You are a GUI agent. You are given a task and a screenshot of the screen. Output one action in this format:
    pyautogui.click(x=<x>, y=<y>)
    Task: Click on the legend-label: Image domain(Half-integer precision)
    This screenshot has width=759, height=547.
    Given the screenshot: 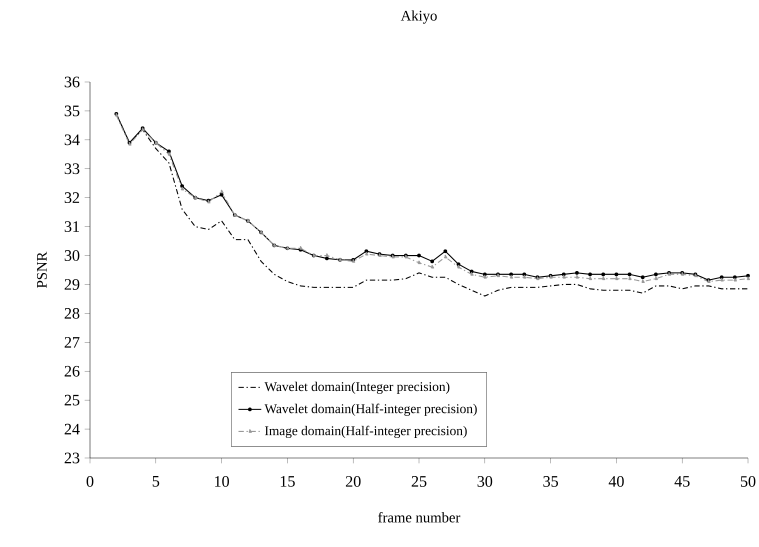 What is the action you would take?
    pyautogui.click(x=365, y=432)
    